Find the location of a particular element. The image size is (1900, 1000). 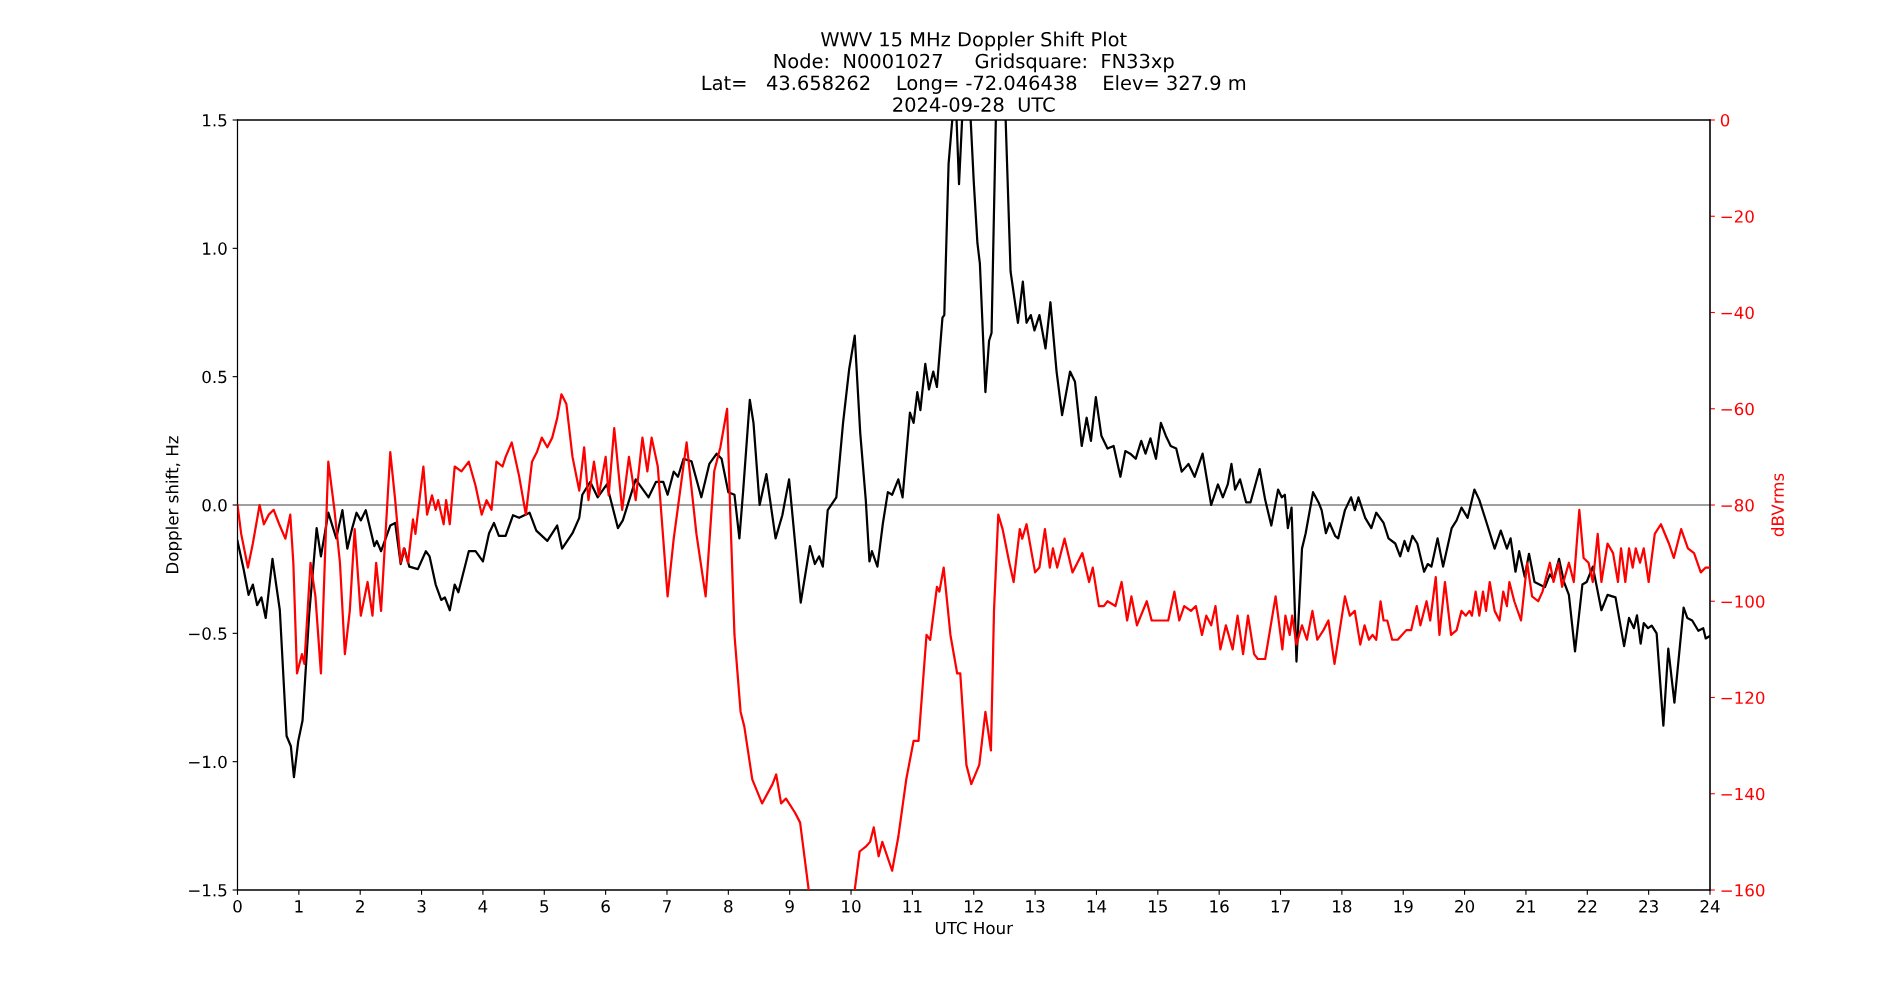

x-tick-label: 16 is located at coordinates (1219, 906).